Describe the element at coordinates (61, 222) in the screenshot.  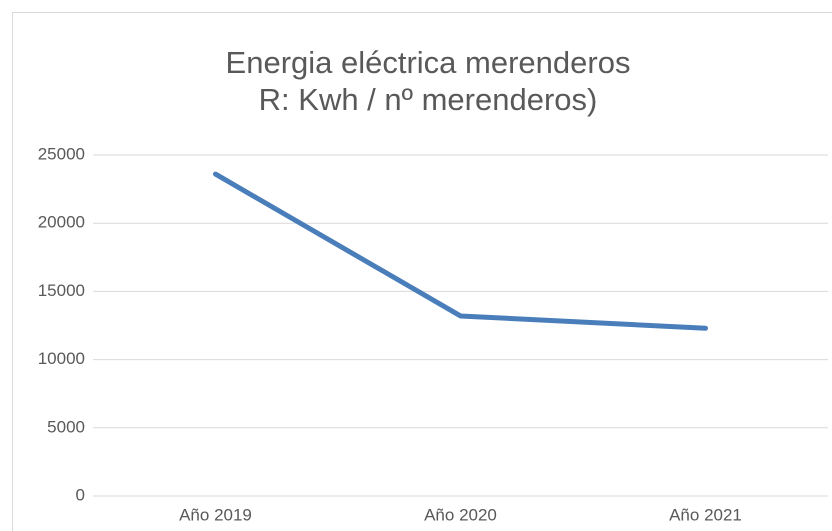
I see `y-tick-label: 20000` at that location.